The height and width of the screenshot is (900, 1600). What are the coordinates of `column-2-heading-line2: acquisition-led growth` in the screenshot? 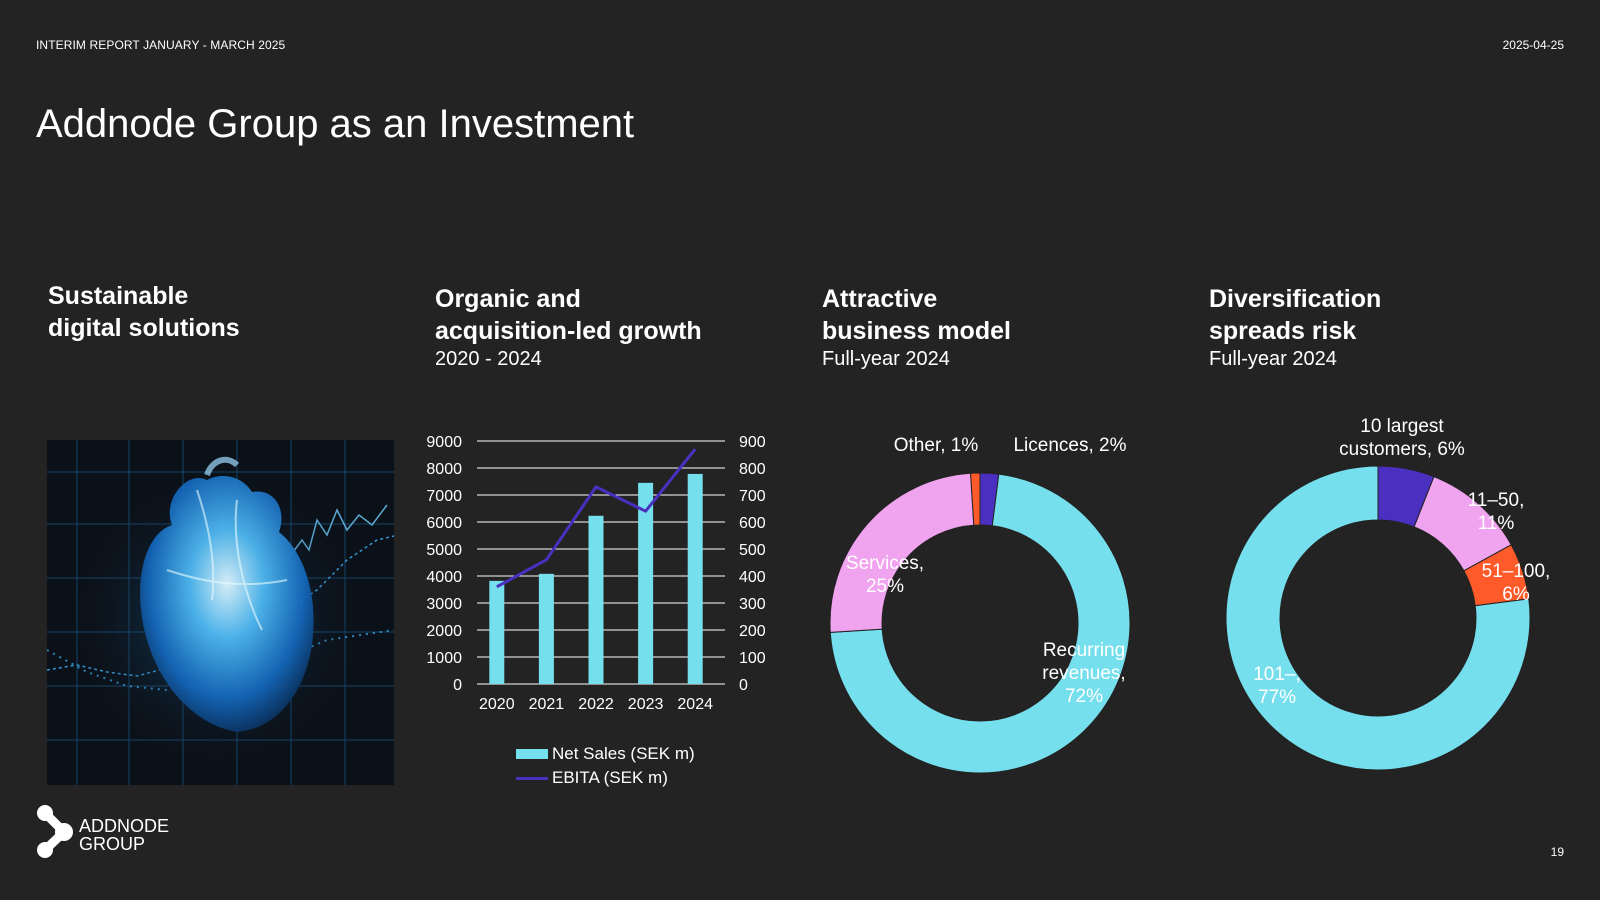 It's located at (568, 331).